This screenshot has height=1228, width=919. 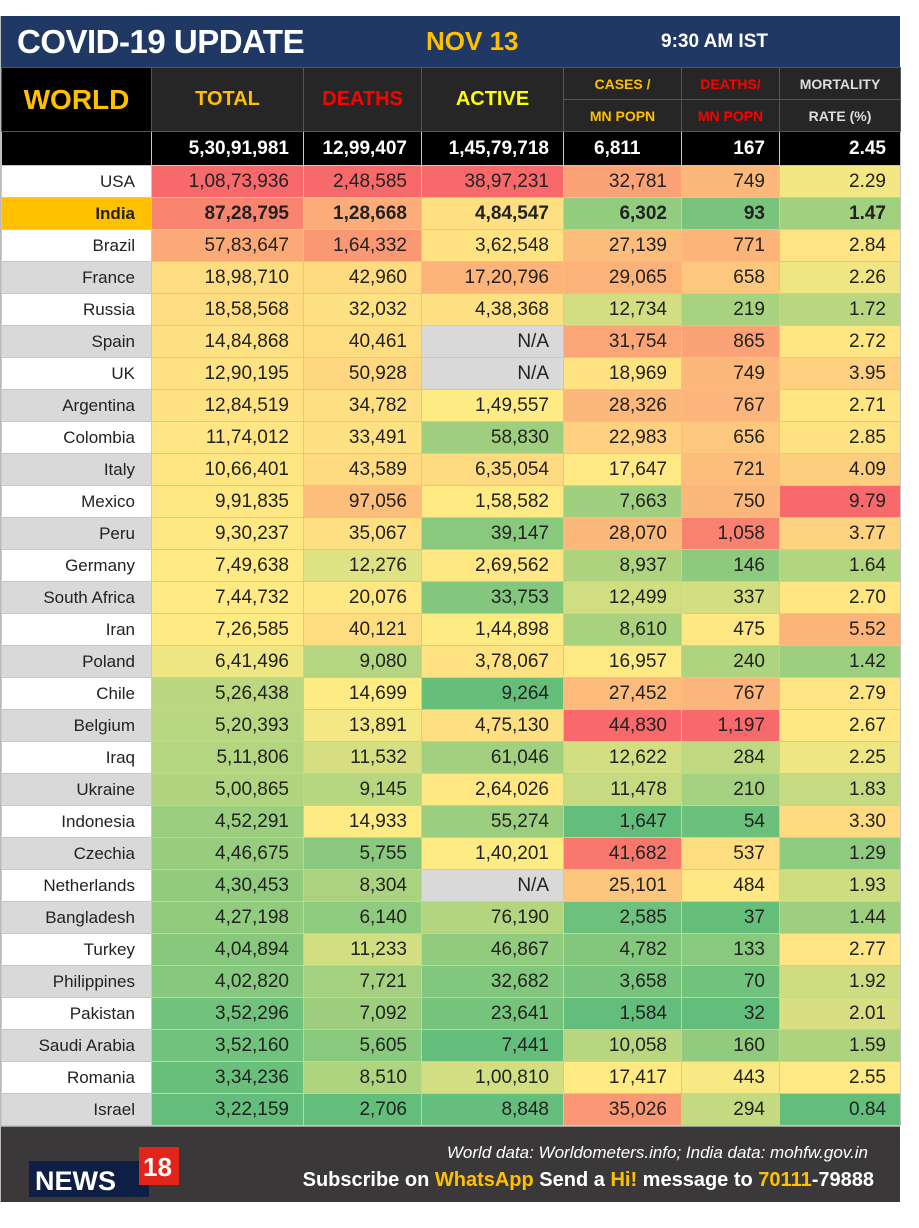 I want to click on country-cell: Philippines, so click(x=76, y=981).